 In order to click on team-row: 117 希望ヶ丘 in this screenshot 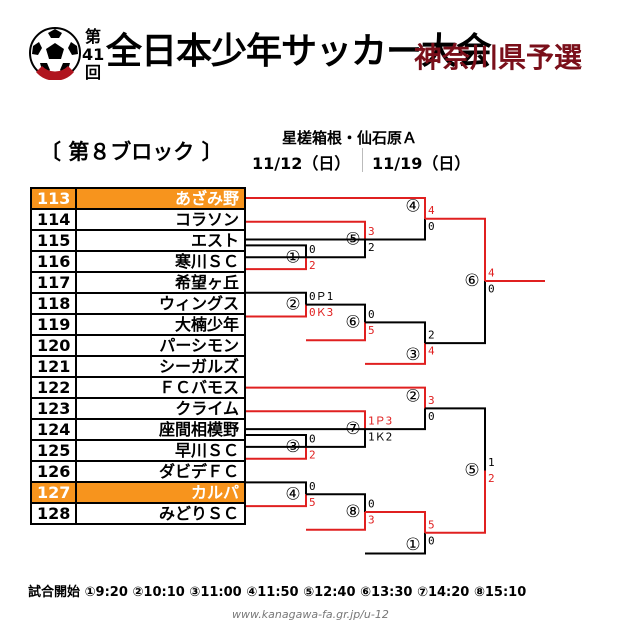, I will do `click(137, 282)`.